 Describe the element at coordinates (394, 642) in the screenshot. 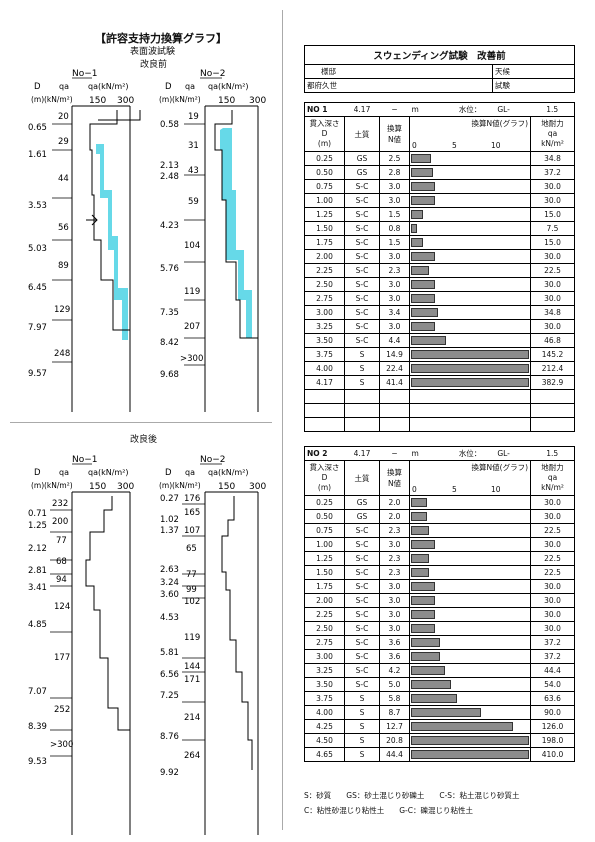

I see `n-value-cell: 3.6` at that location.